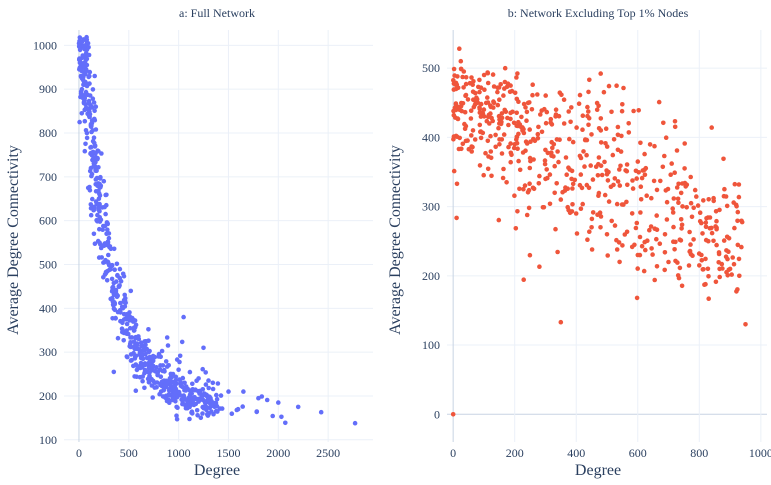 This screenshot has width=771, height=485. What do you see at coordinates (48, 89) in the screenshot?
I see `panel-a-y-tick-label: 900` at bounding box center [48, 89].